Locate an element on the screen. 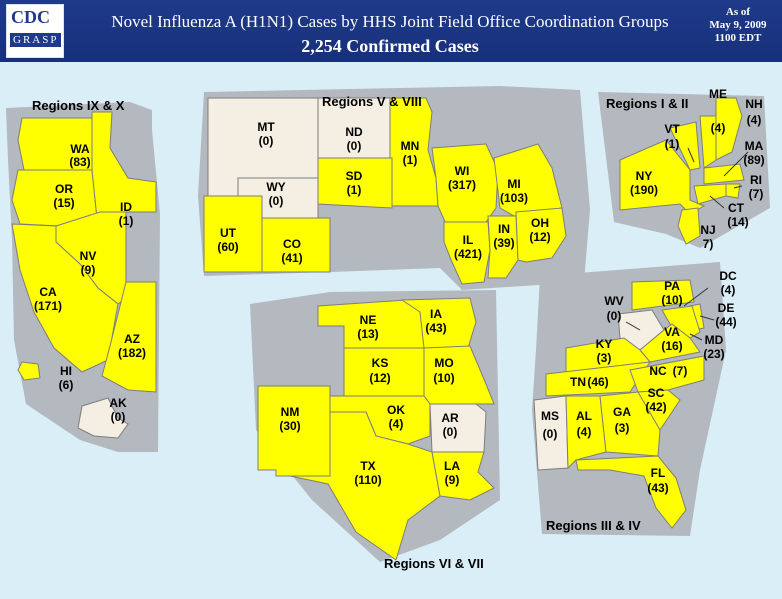 Image resolution: width=782 pixels, height=599 pixels. label-ks-cases: (12) is located at coordinates (379, 378).